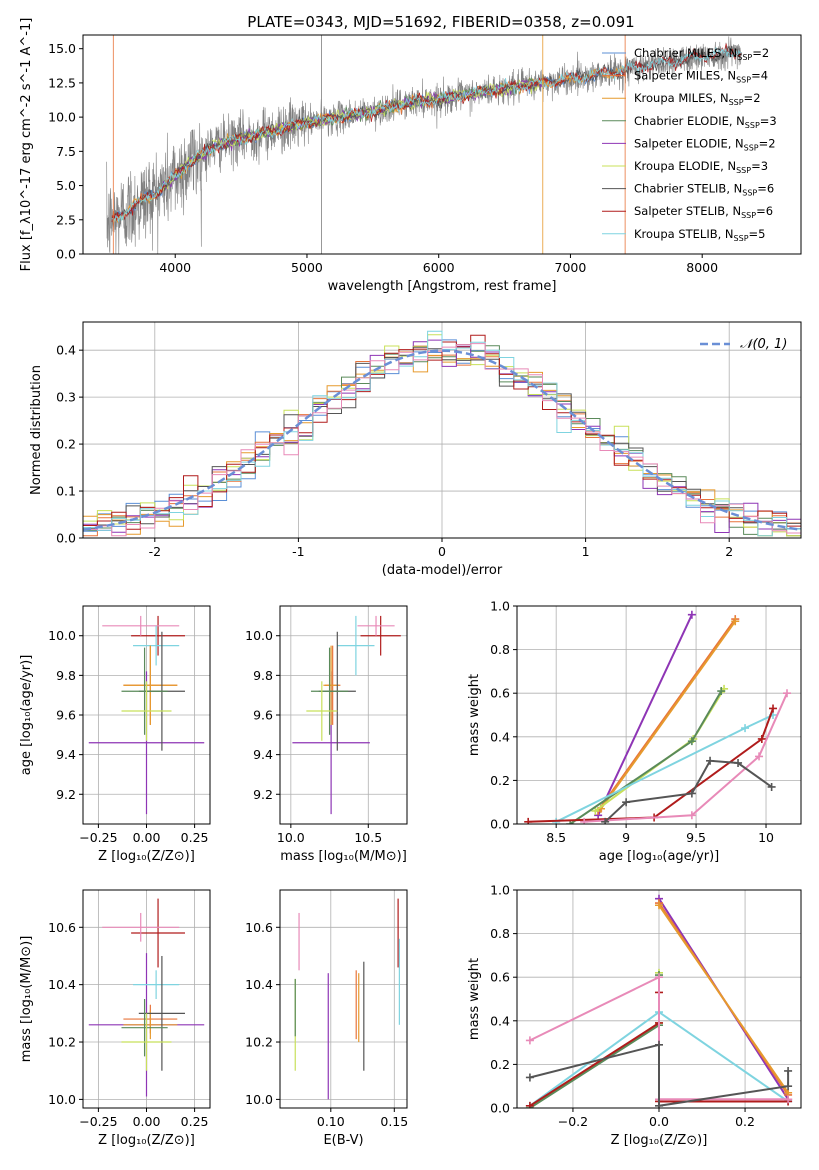 This screenshot has width=819, height=1170. Describe the element at coordinates (291, 837) in the screenshot. I see `x-tick-label: 10.0` at that location.